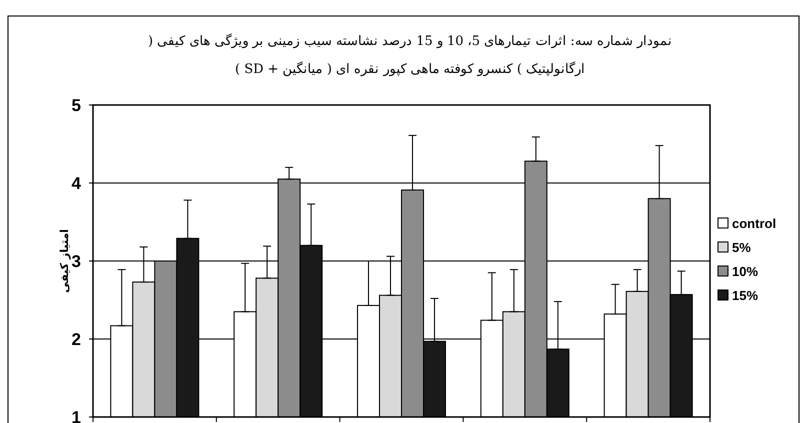  What do you see at coordinates (76, 415) in the screenshot?
I see `y-tick-label: 1` at bounding box center [76, 415].